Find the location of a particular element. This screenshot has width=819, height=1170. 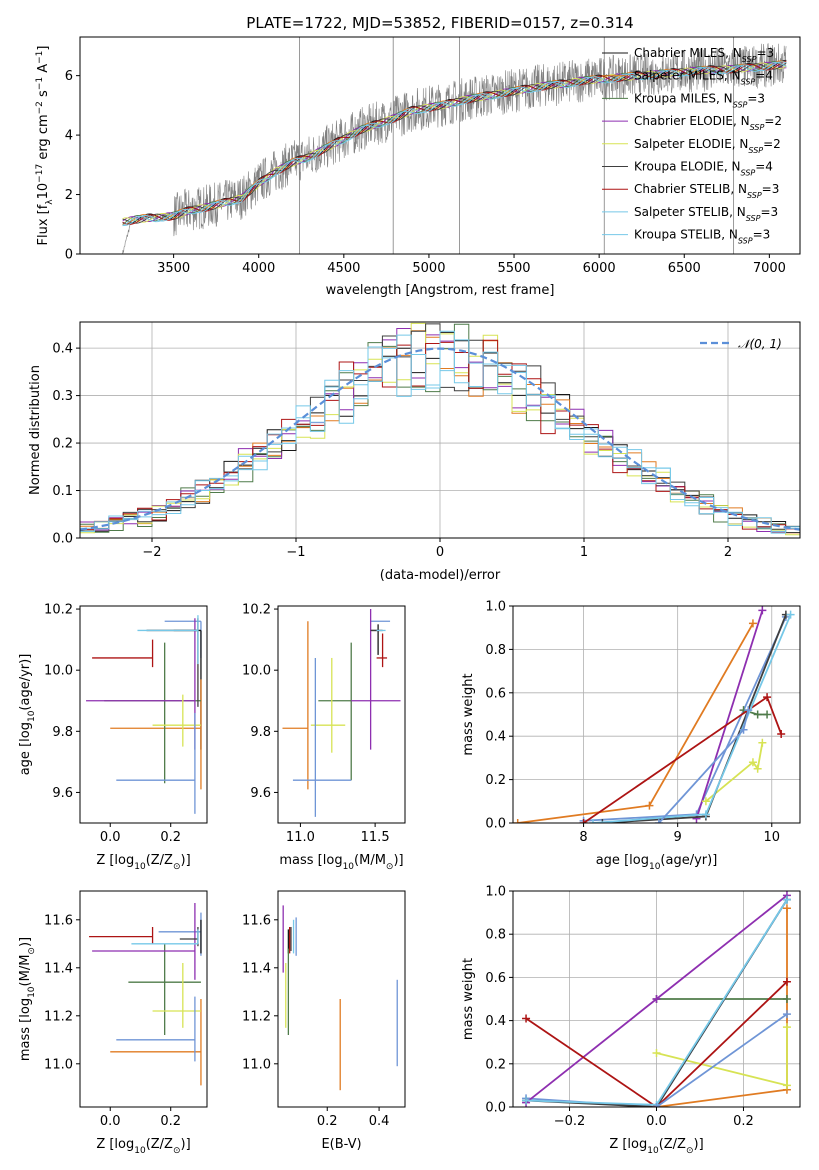

y-tick-label: 0.4 is located at coordinates (62, 349).